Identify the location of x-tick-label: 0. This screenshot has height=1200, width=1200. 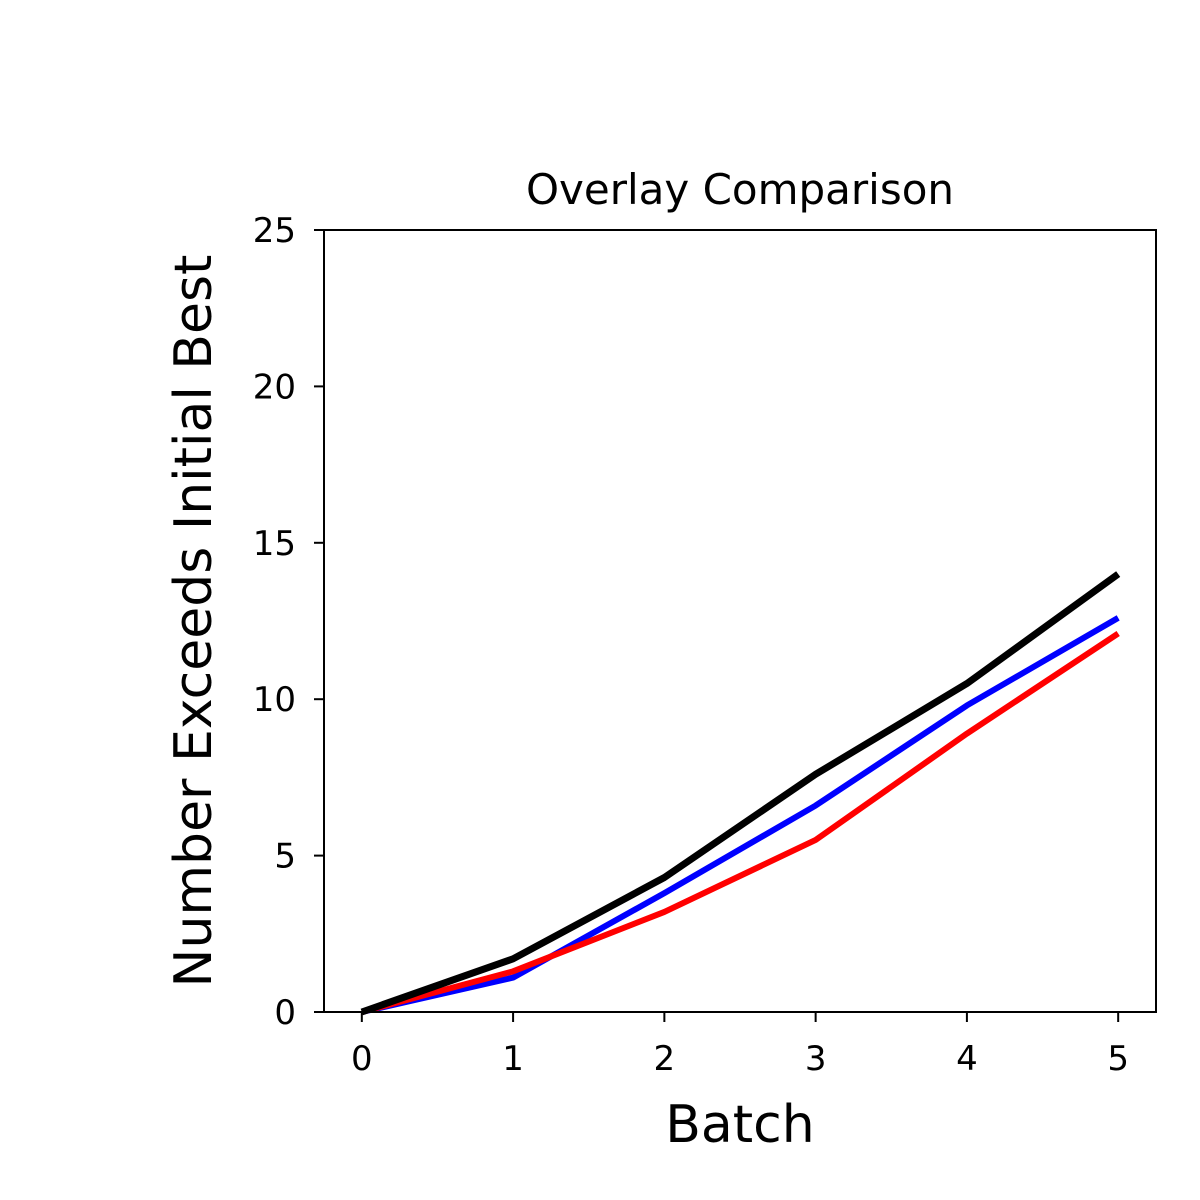
(362, 1059).